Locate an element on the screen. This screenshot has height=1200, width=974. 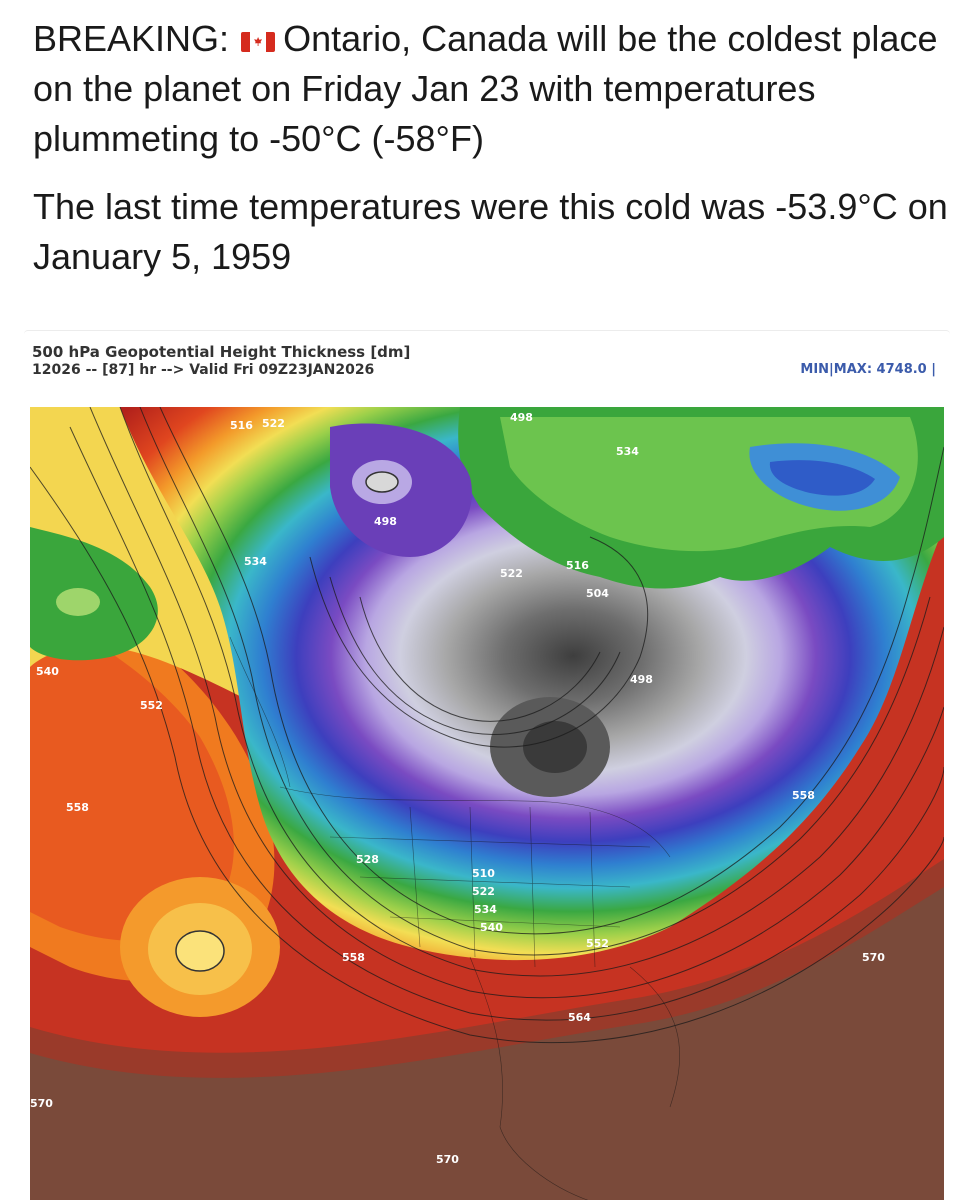
map-minmax: MIN|MAX: 4748.0 | is located at coordinates (868, 369).